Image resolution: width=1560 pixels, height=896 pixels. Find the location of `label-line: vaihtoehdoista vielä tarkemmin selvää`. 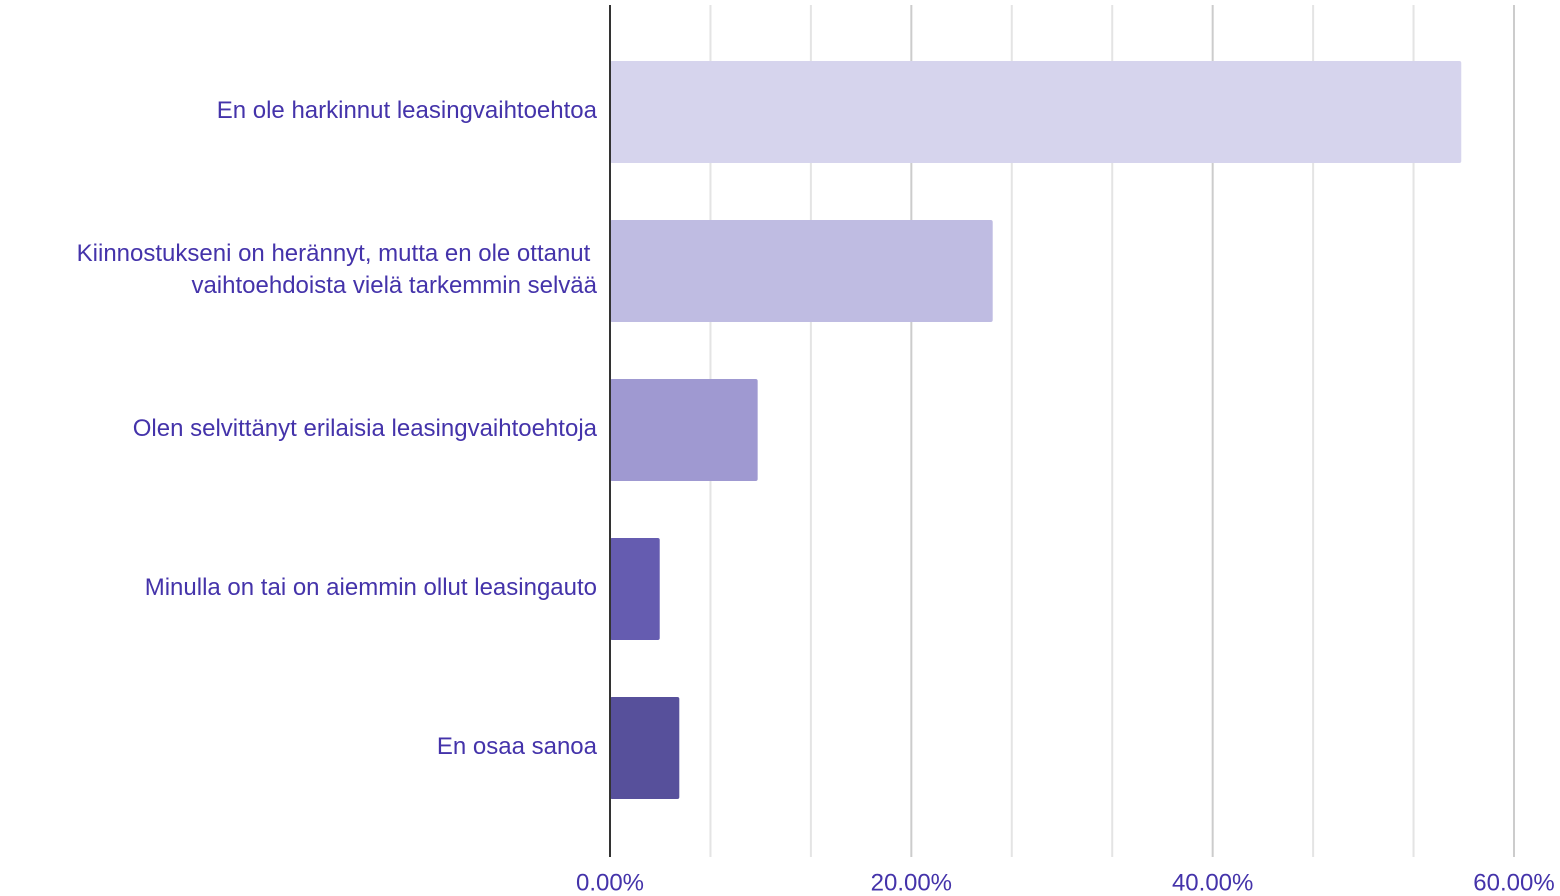

label-line: vaihtoehdoista vielä tarkemmin selvää is located at coordinates (394, 285).